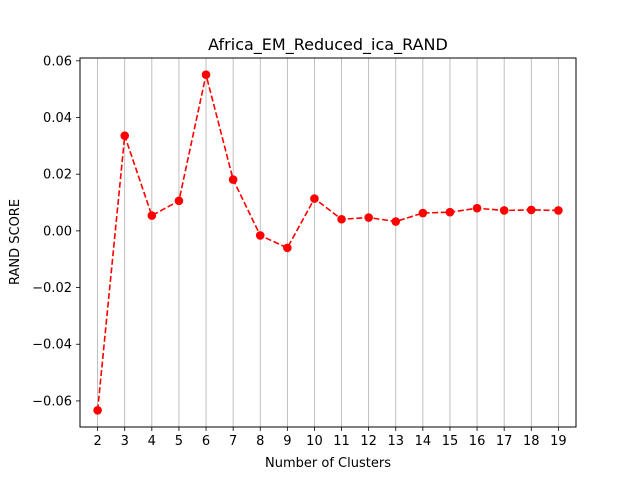 This screenshot has width=640, height=480. What do you see at coordinates (423, 441) in the screenshot?
I see `x-tick-label: 14` at bounding box center [423, 441].